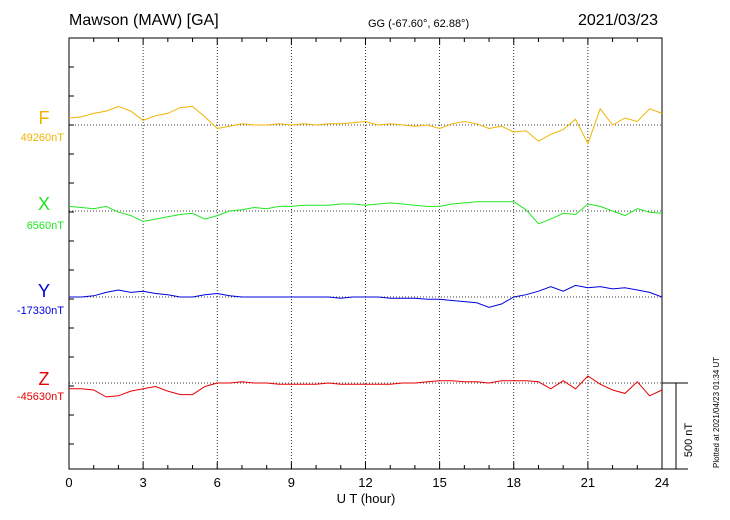 The height and width of the screenshot is (520, 730). I want to click on series-baseline-y: -17330nT, so click(40, 311).